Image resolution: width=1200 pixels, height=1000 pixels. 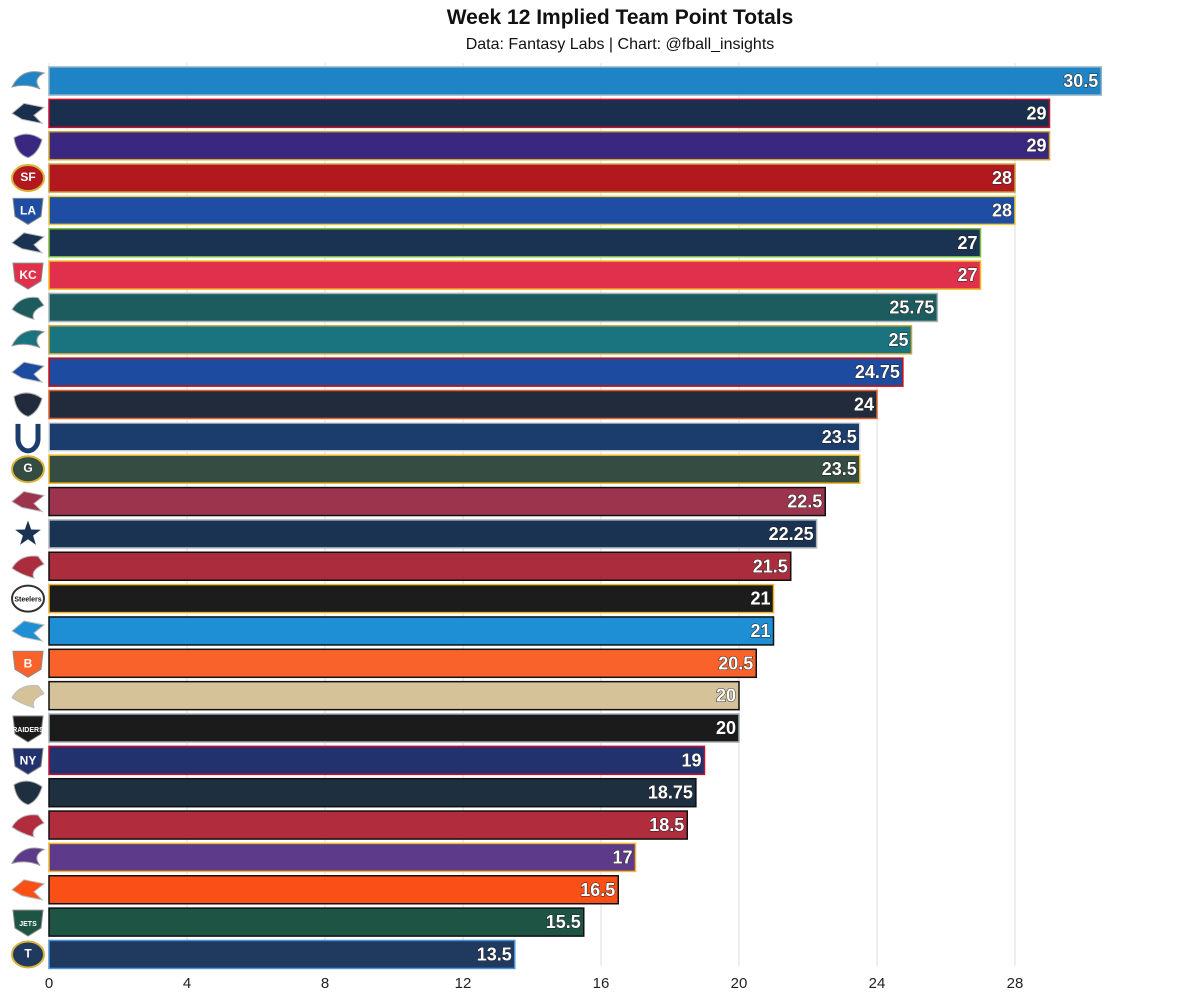 I want to click on svg-text: T, so click(x=28, y=953).